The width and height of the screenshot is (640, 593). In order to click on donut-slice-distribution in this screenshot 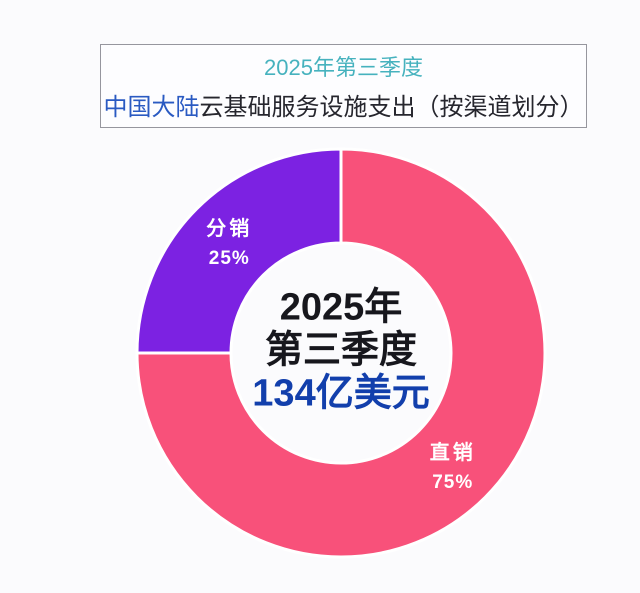, I will do `click(239, 251)`.